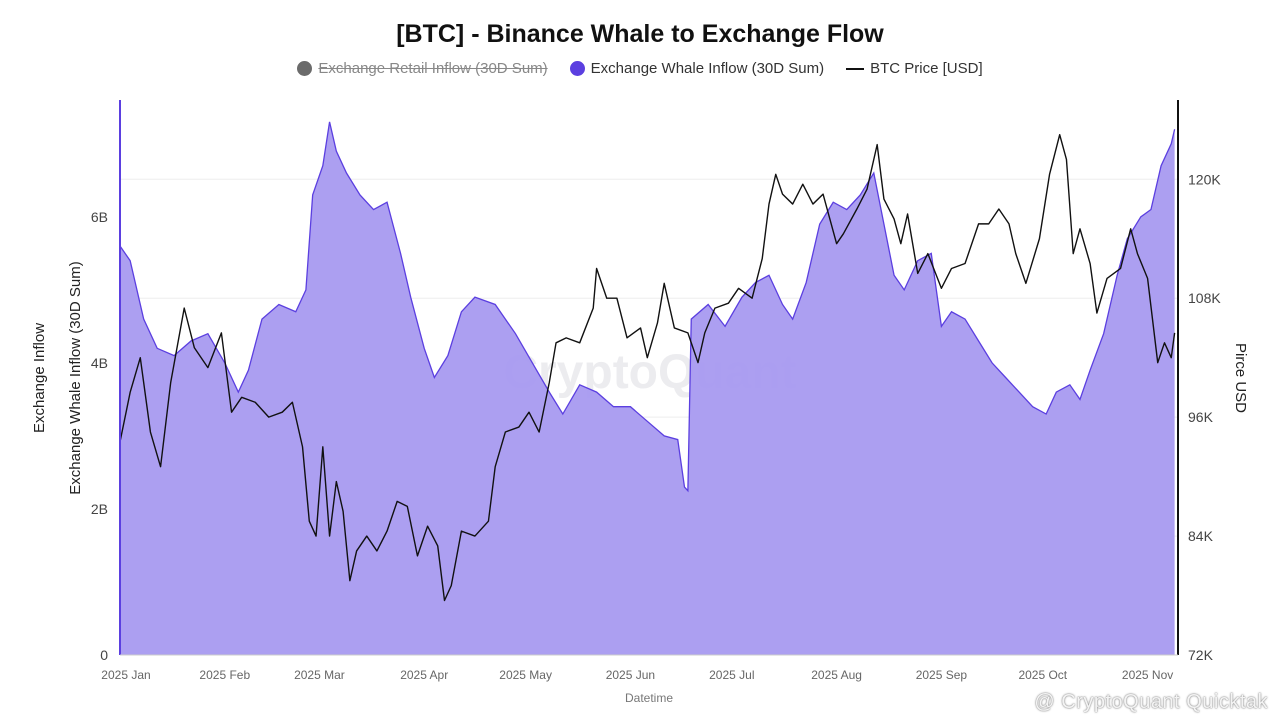 This screenshot has height=720, width=1280. I want to click on legend-line-price, so click(855, 68).